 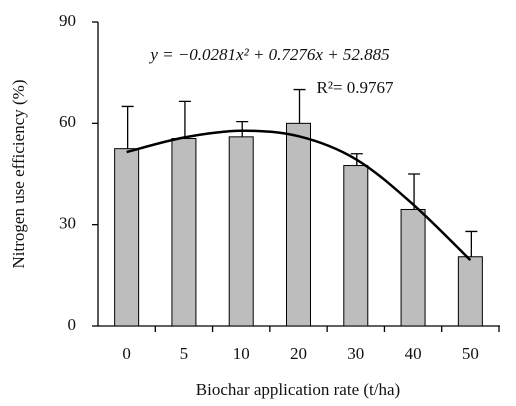 What do you see at coordinates (184, 353) in the screenshot?
I see `x-tick-label: 5` at bounding box center [184, 353].